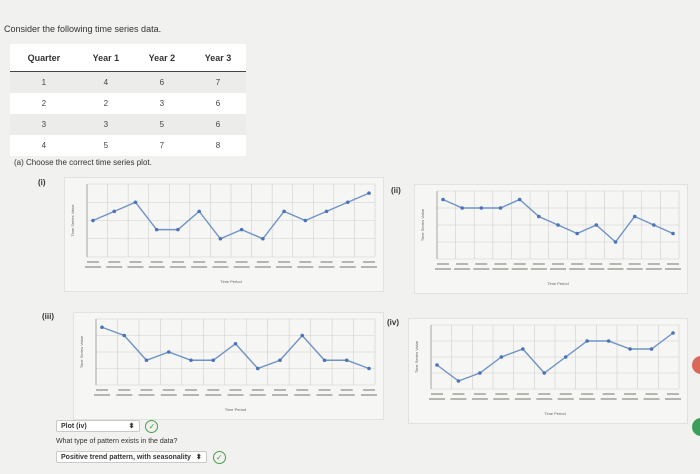 The width and height of the screenshot is (700, 474). I want to click on x-axis-title: Time Period, so click(554, 413).